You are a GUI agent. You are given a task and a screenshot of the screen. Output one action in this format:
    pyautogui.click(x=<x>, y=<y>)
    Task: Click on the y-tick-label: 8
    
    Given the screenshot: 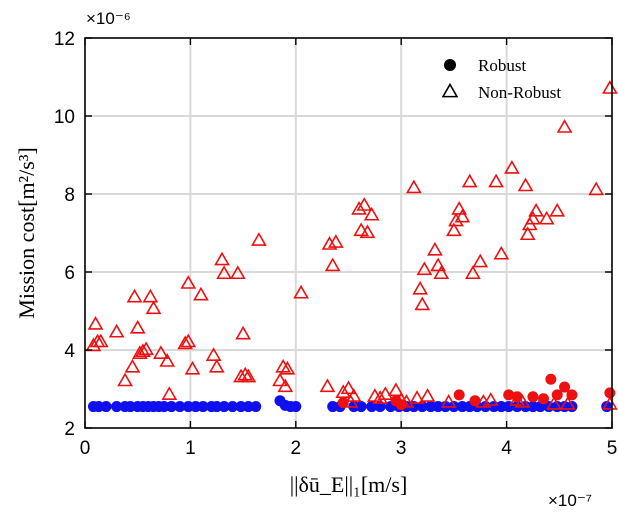 What is the action you would take?
    pyautogui.click(x=69, y=195)
    